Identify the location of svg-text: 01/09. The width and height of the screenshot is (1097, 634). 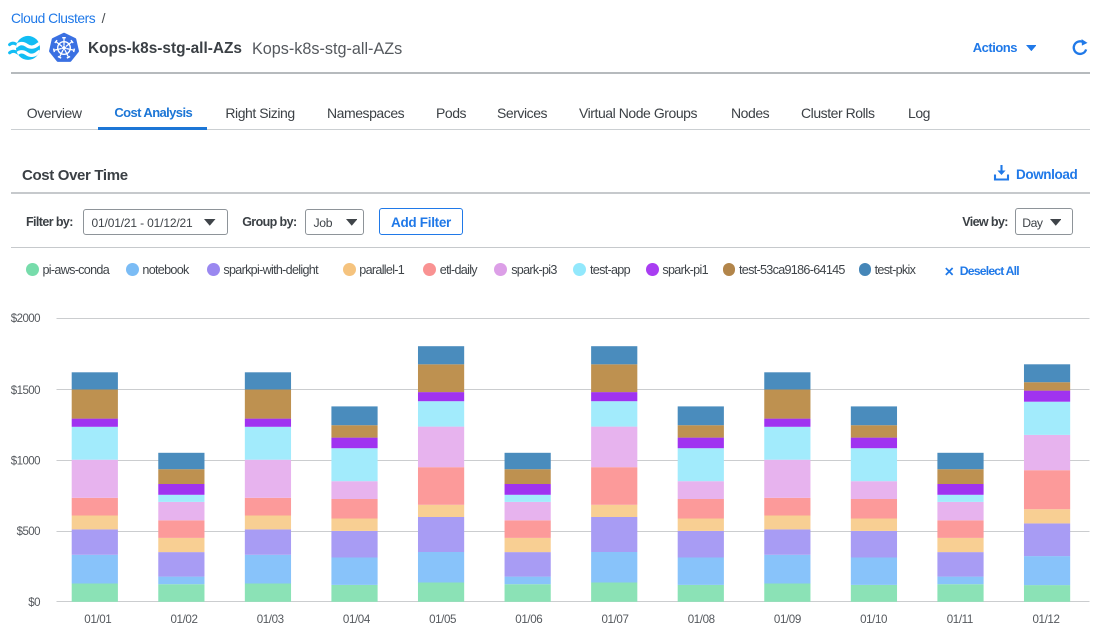
(787, 619).